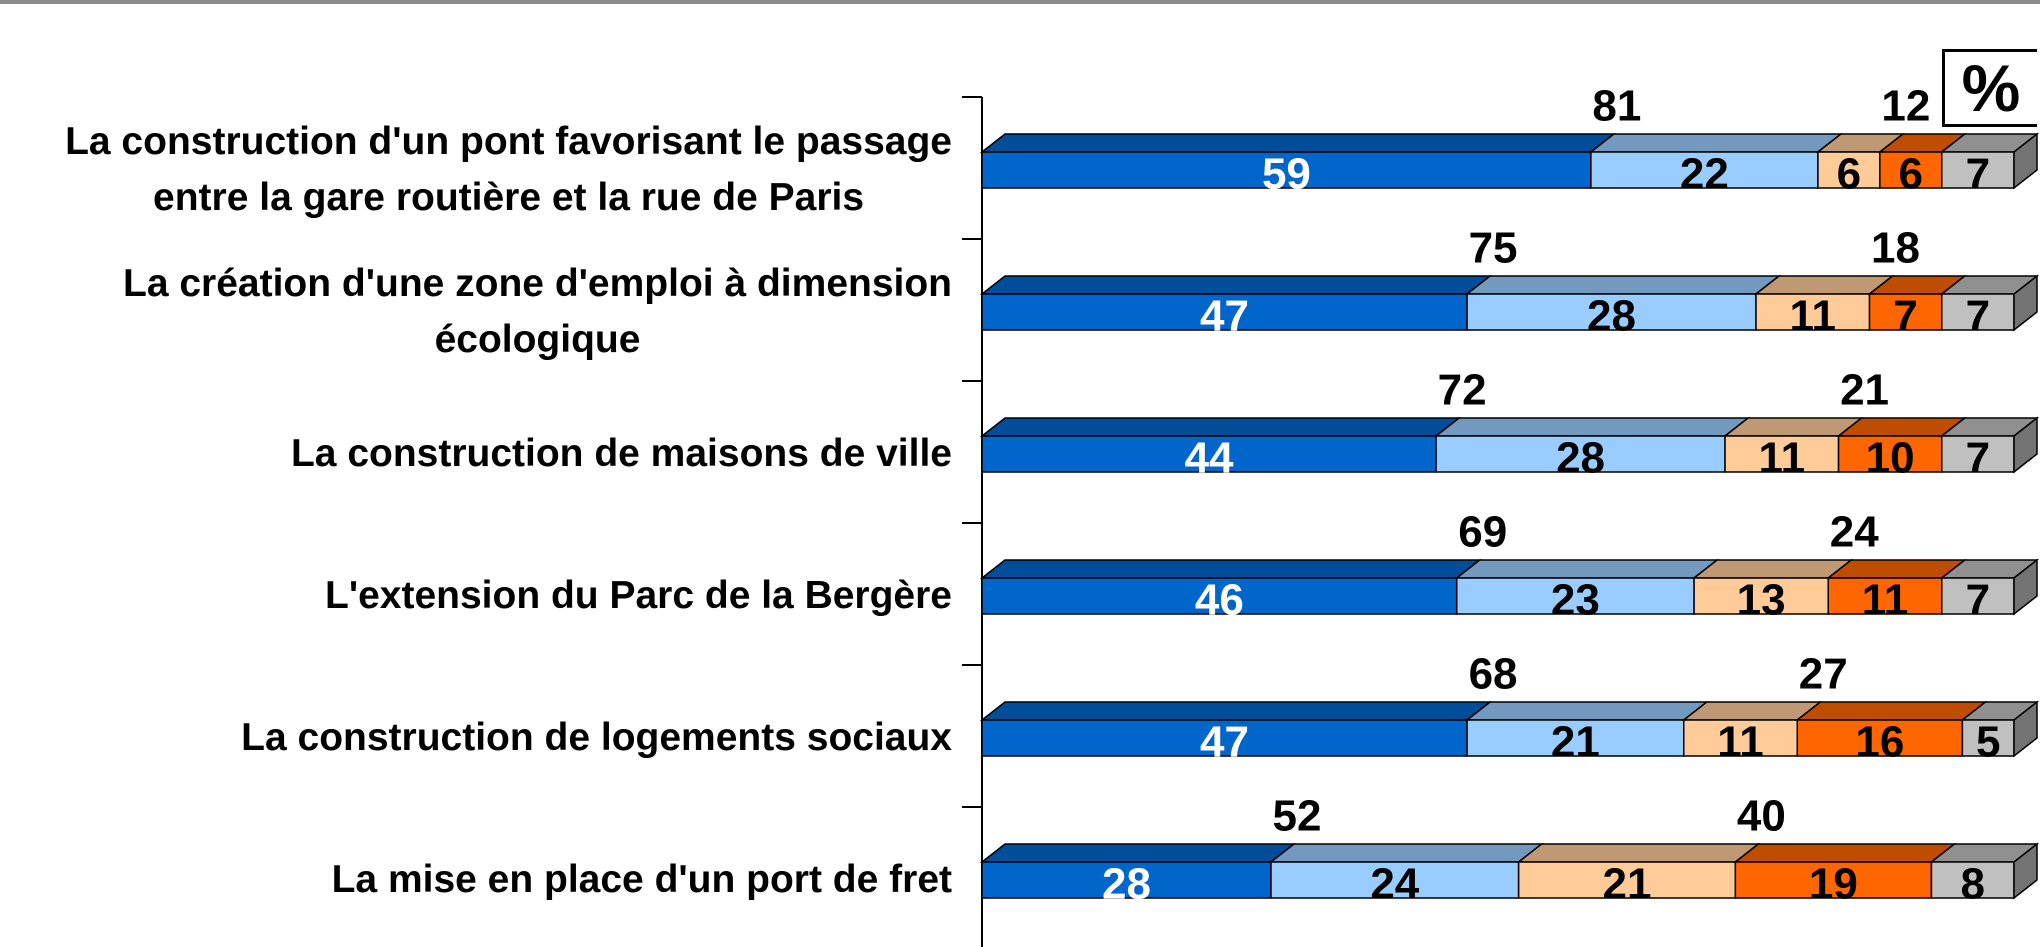 The image size is (2040, 947). What do you see at coordinates (1462, 390) in the screenshot?
I see `total-label: 72` at bounding box center [1462, 390].